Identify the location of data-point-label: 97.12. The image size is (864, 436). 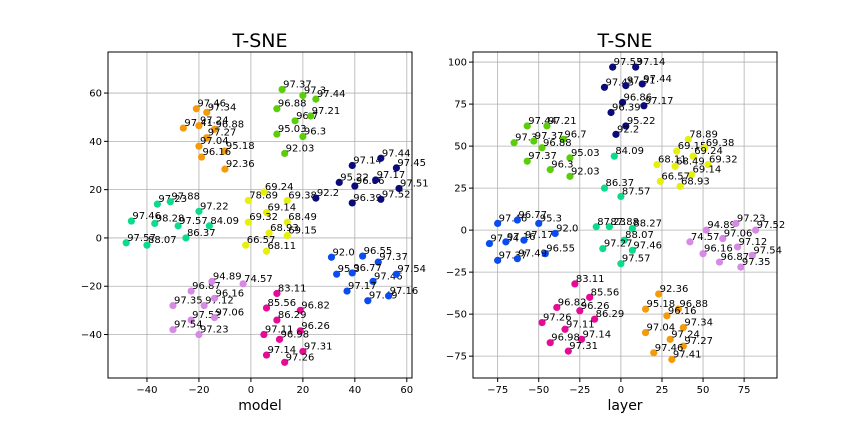
(753, 242).